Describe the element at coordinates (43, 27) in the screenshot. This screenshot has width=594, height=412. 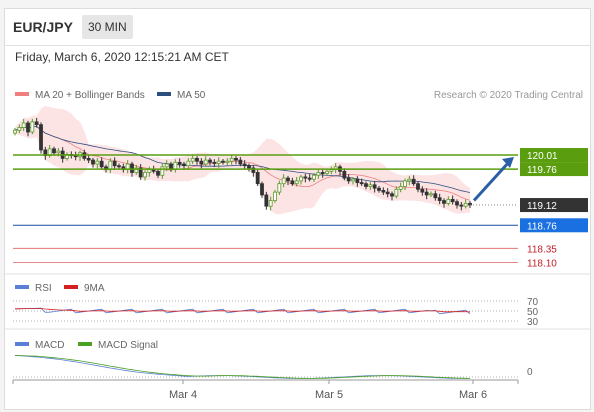
I see `symbol-title: EUR/JPY` at that location.